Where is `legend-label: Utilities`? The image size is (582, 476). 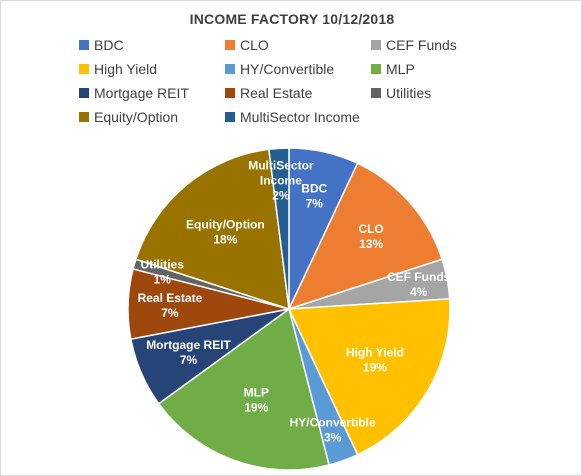
legend-label: Utilities is located at coordinates (409, 93).